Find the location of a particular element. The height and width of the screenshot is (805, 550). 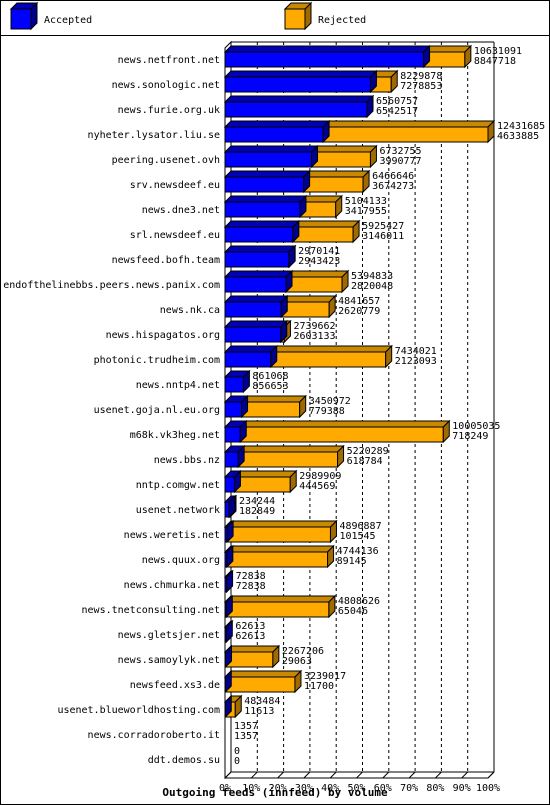

value-label-secondary: 6542517 is located at coordinates (397, 111).